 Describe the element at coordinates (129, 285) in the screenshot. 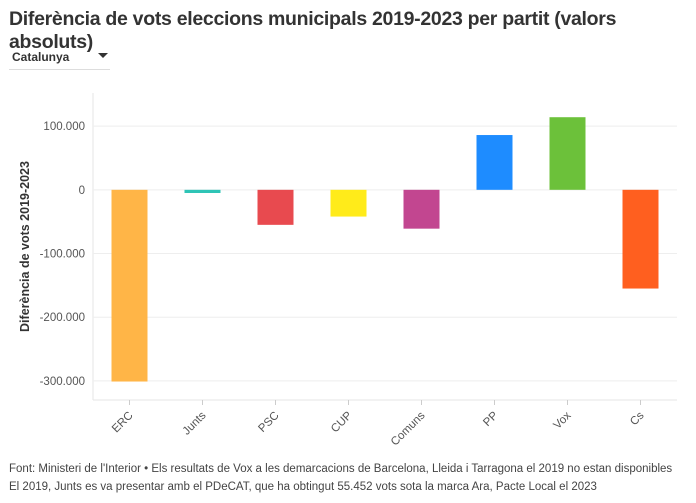

I see `bar-erc` at that location.